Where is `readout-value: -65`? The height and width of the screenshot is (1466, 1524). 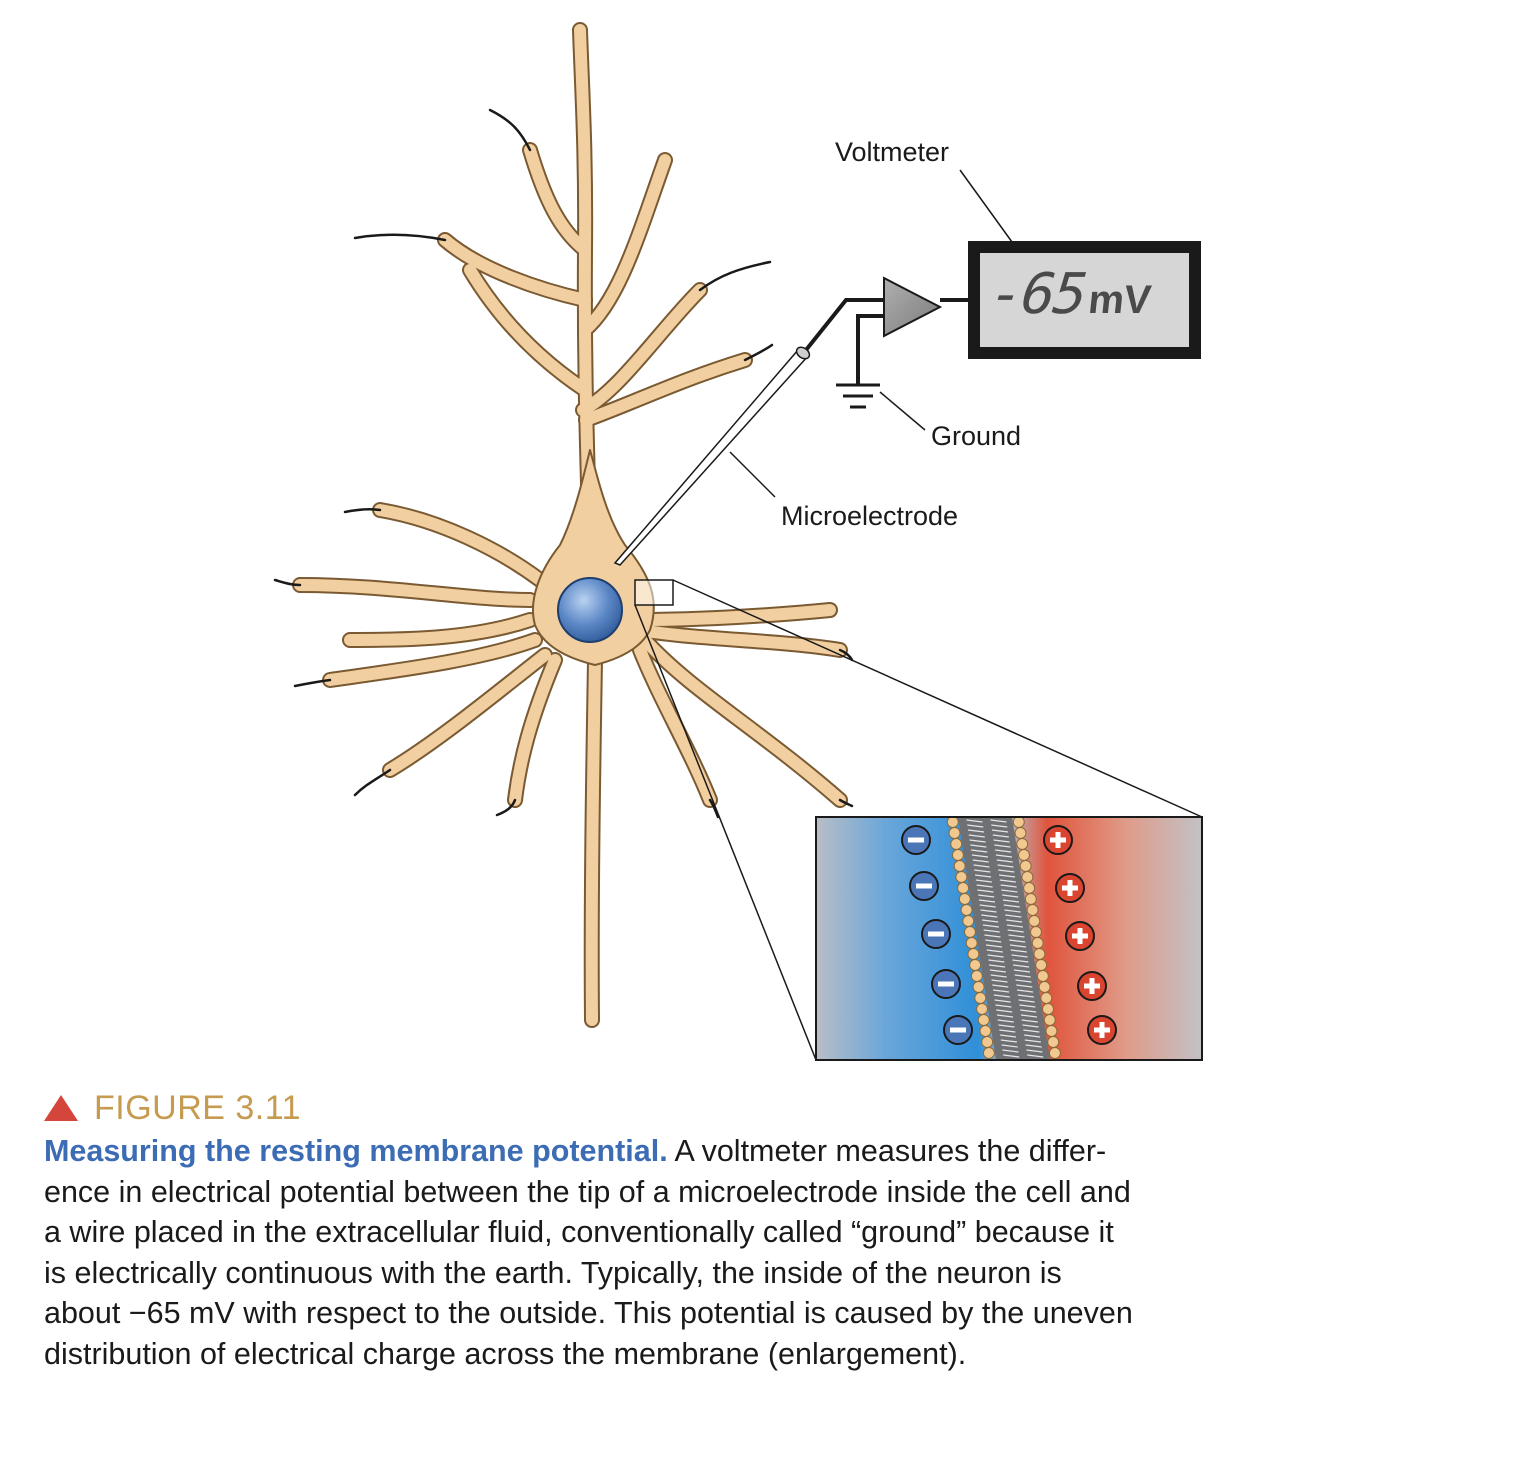
readout-value: -65 is located at coordinates (1037, 294).